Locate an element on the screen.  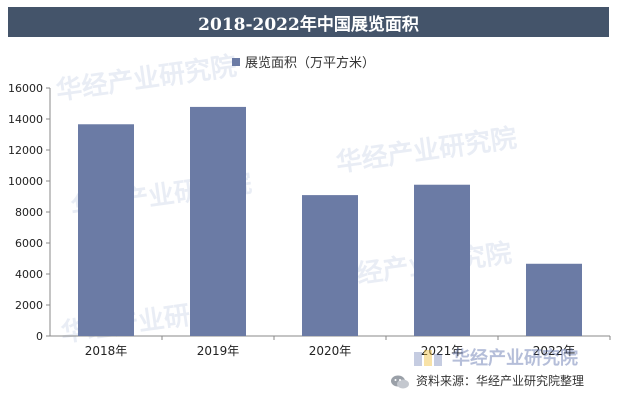
y-tick-label: 0 is located at coordinates (39, 336).